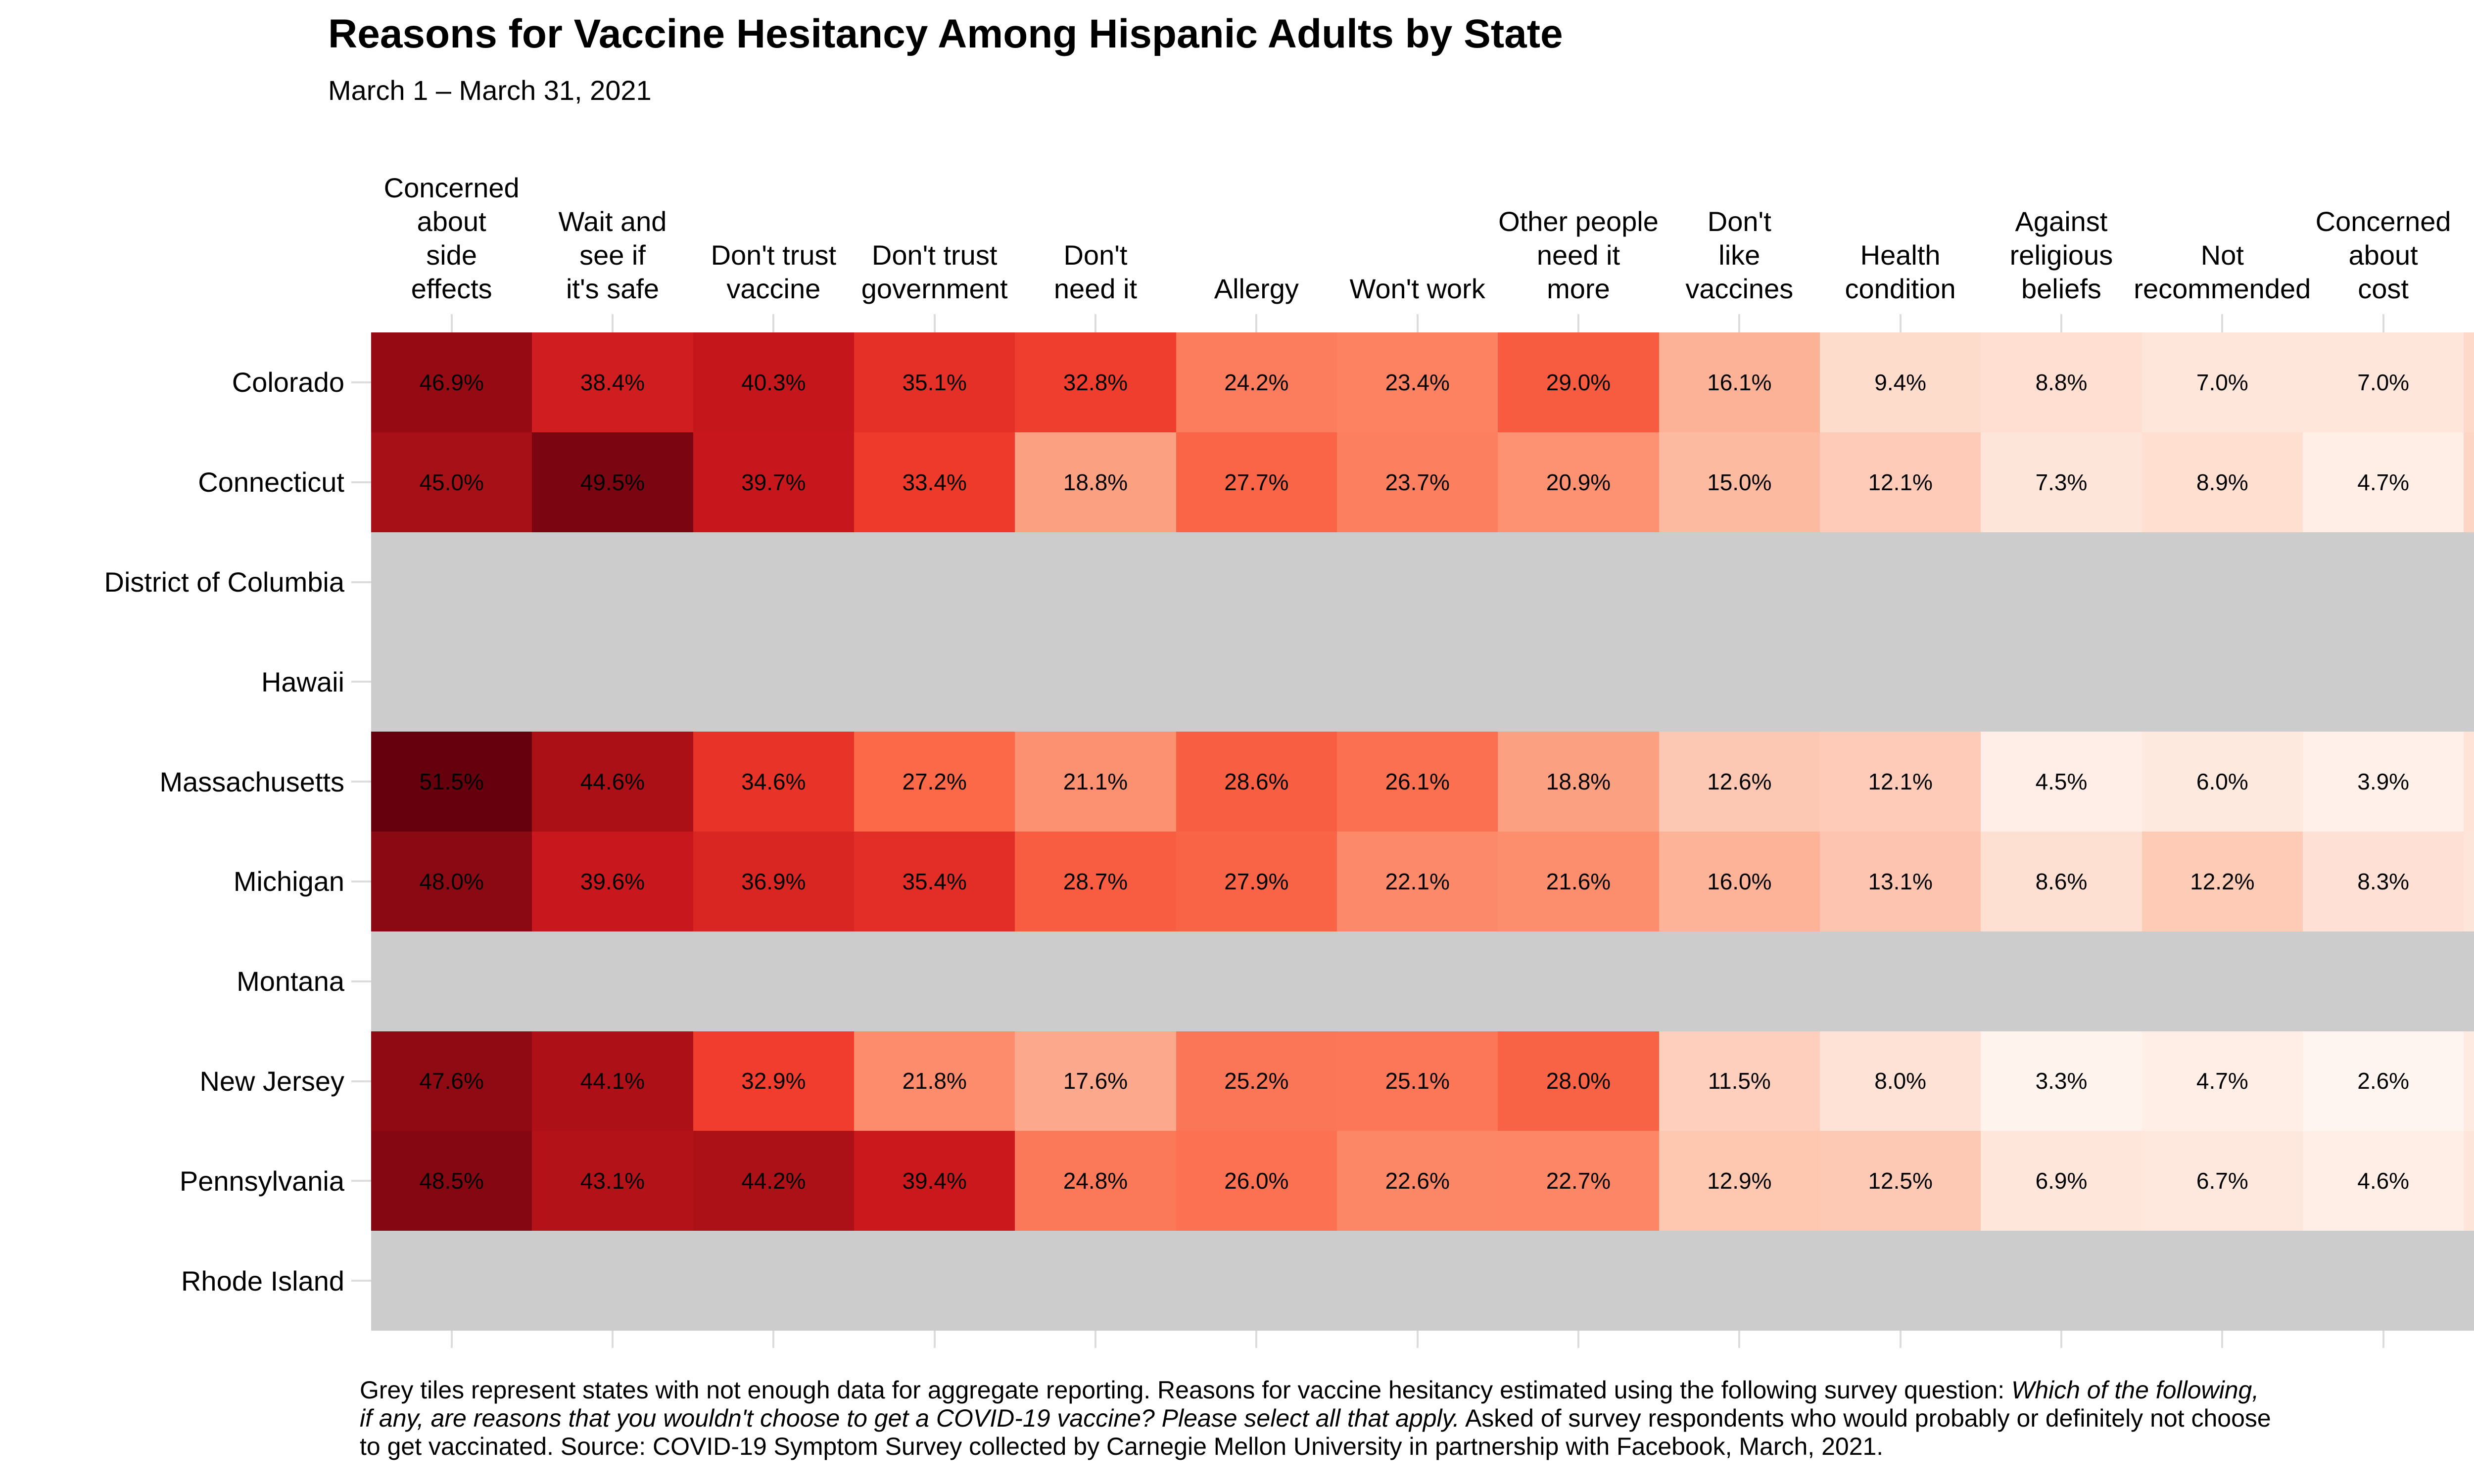 This screenshot has height=1484, width=2474. What do you see at coordinates (490, 90) in the screenshot?
I see `chart-subtitle: March 1 – March 31, 2021` at bounding box center [490, 90].